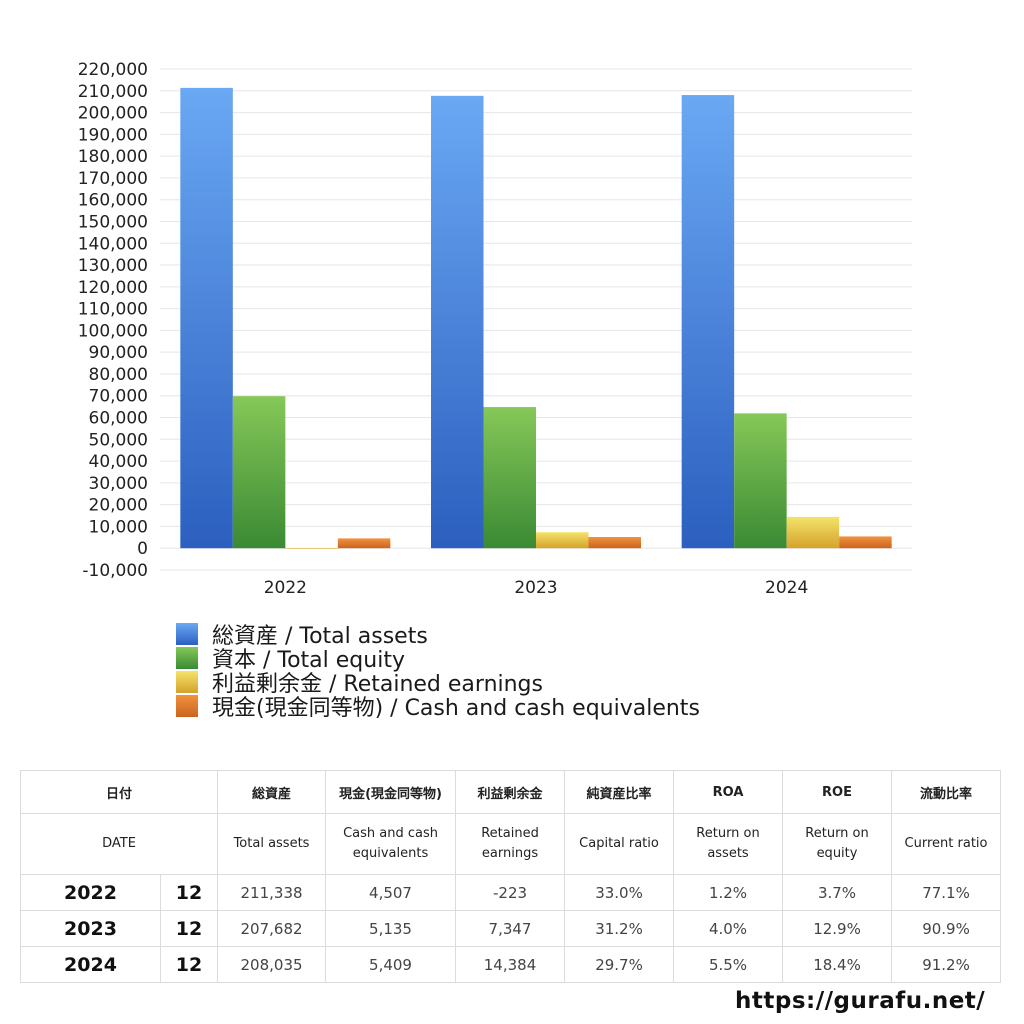  Describe the element at coordinates (308, 660) in the screenshot. I see `legend-label: 資本 / Total equity` at that location.